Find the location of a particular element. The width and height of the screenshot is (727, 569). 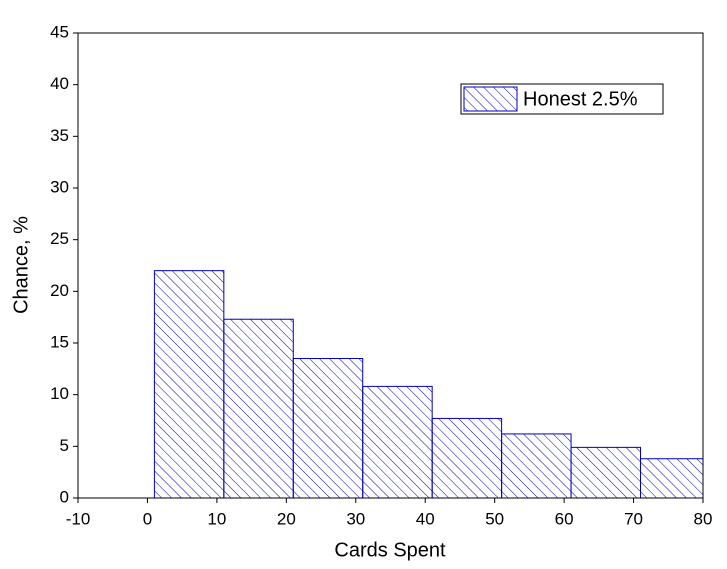

x-tick-label: 30 is located at coordinates (355, 518).